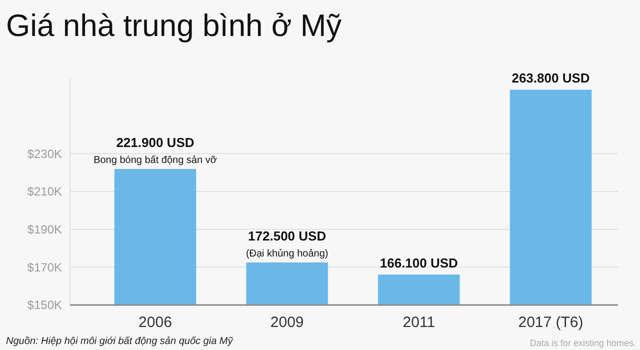 This screenshot has height=350, width=640. What do you see at coordinates (120, 341) in the screenshot?
I see `text: Nguồn: Hiệp hội môi giới bất động sản quốc gia Mỹ` at bounding box center [120, 341].